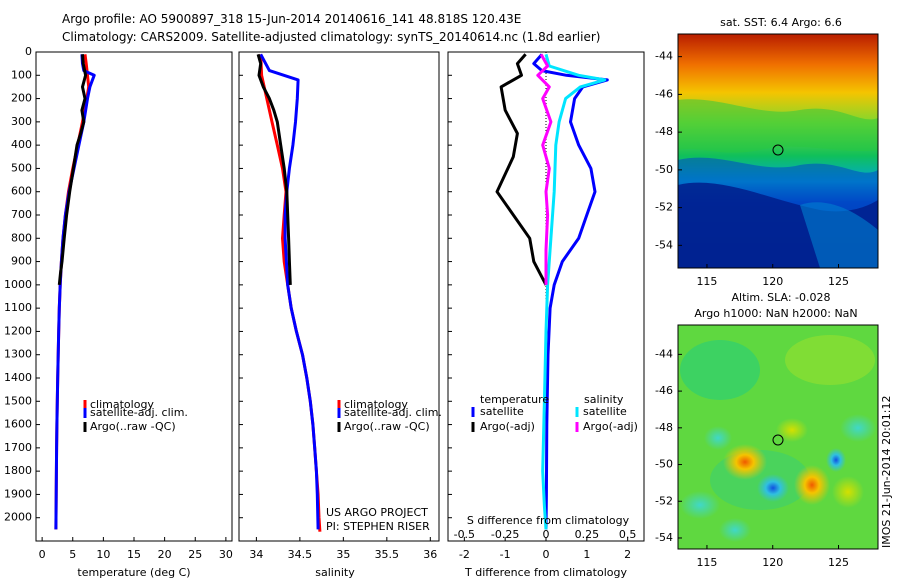 The width and height of the screenshot is (900, 580). Describe the element at coordinates (548, 520) in the screenshot. I see `s-difference-x-label: S difference from climatology` at that location.